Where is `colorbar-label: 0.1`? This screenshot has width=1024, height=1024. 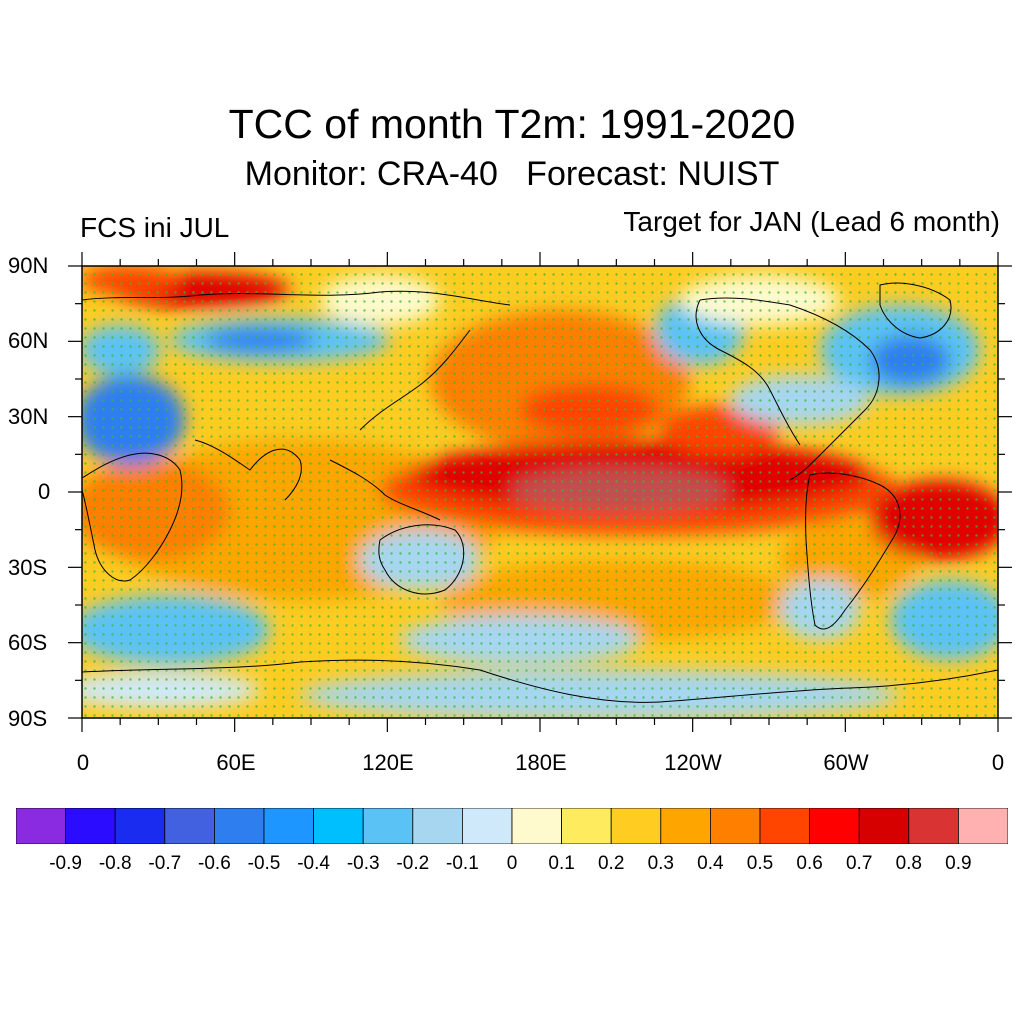 colorbar-label: 0.1 is located at coordinates (561, 863).